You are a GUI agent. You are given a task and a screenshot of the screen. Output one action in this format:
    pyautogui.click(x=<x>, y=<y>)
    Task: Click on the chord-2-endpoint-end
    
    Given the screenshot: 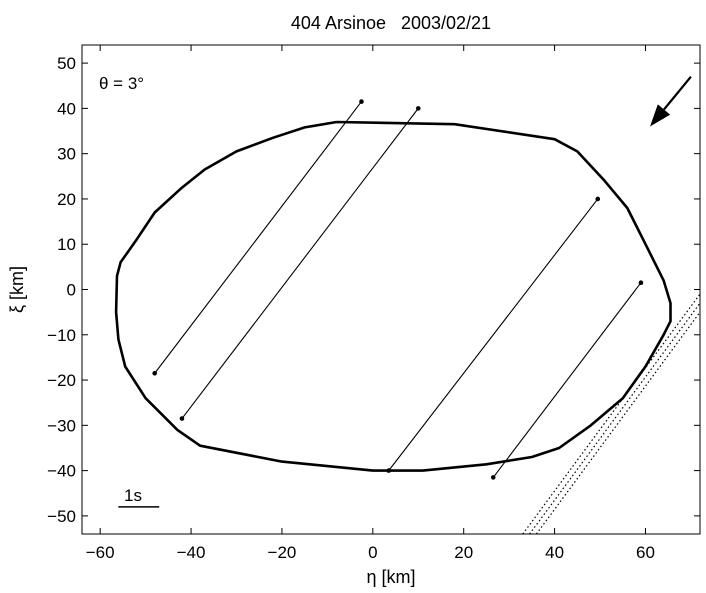 What is the action you would take?
    pyautogui.click(x=418, y=108)
    